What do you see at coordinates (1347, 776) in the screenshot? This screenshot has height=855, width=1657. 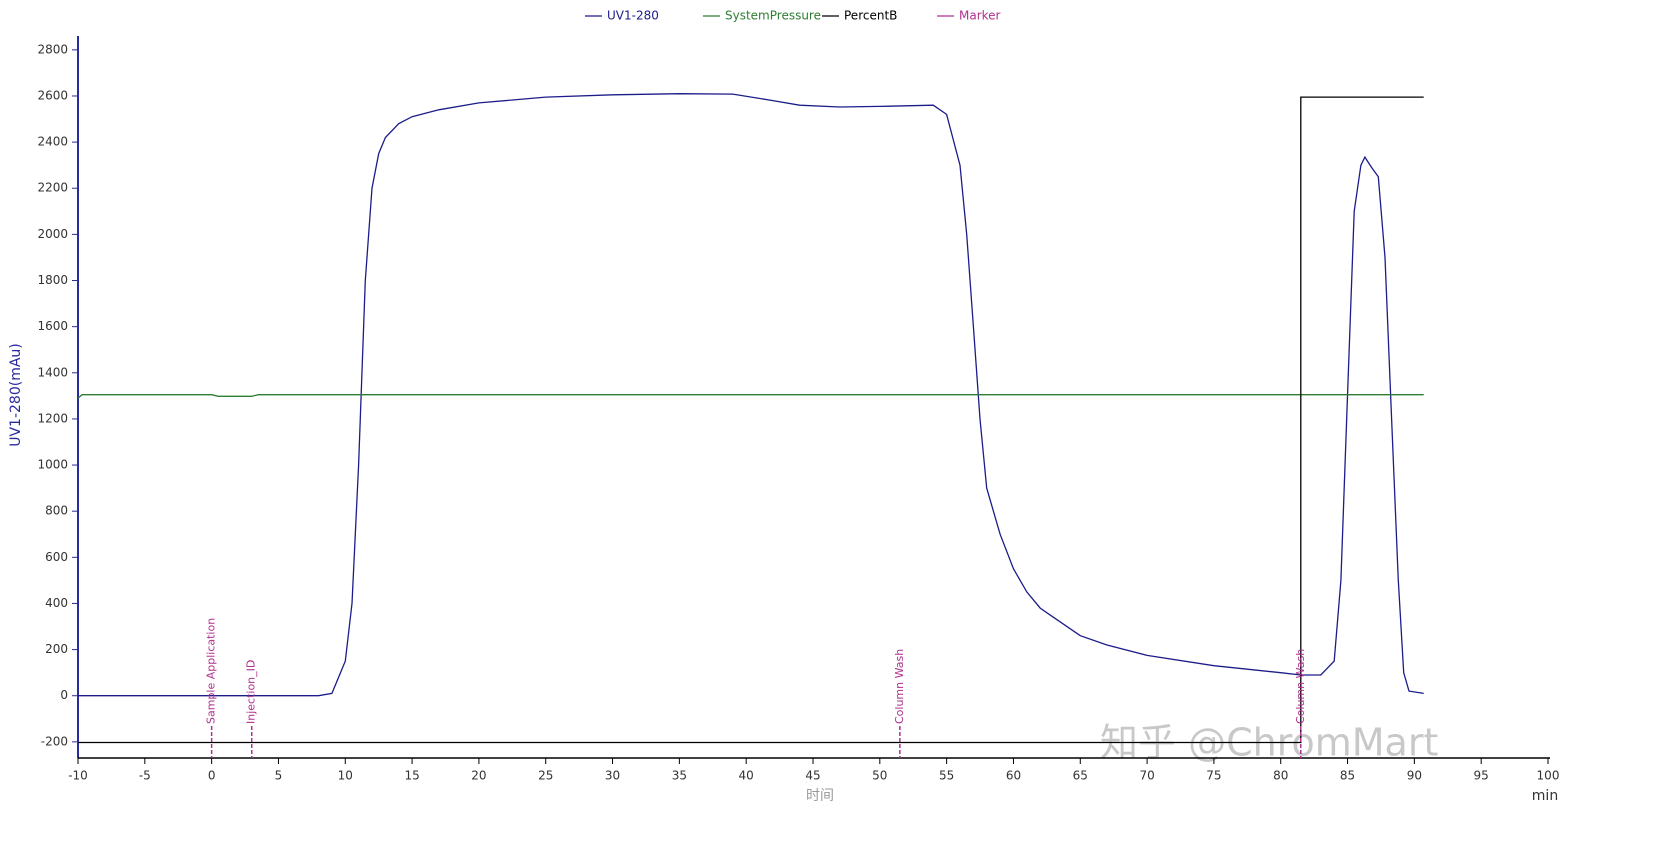 I see `x-tick-label: 85` at bounding box center [1347, 776].